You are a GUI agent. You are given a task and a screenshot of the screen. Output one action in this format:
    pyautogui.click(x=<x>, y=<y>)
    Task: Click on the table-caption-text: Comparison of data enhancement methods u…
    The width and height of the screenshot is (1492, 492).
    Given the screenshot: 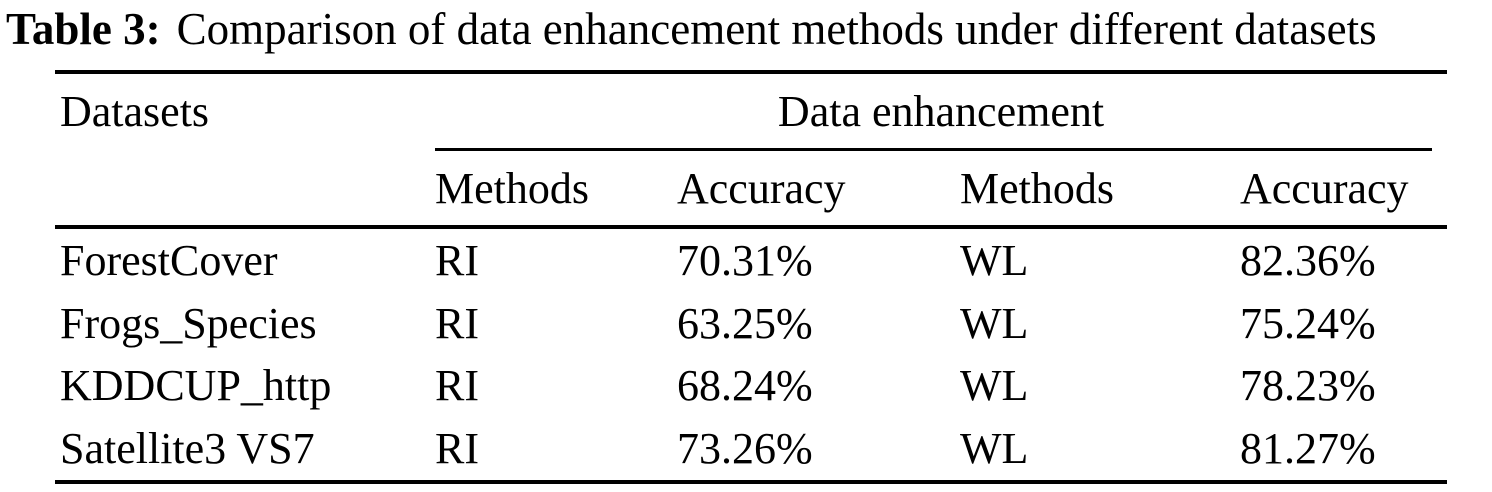 What is the action you would take?
    pyautogui.click(x=776, y=29)
    